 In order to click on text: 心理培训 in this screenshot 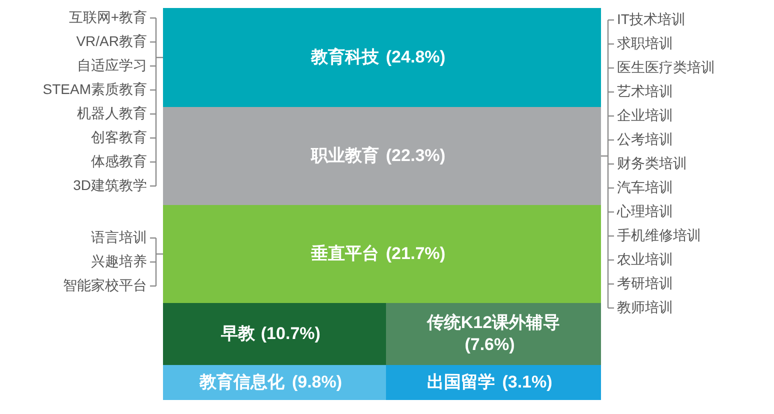, I will do `click(645, 211)`.